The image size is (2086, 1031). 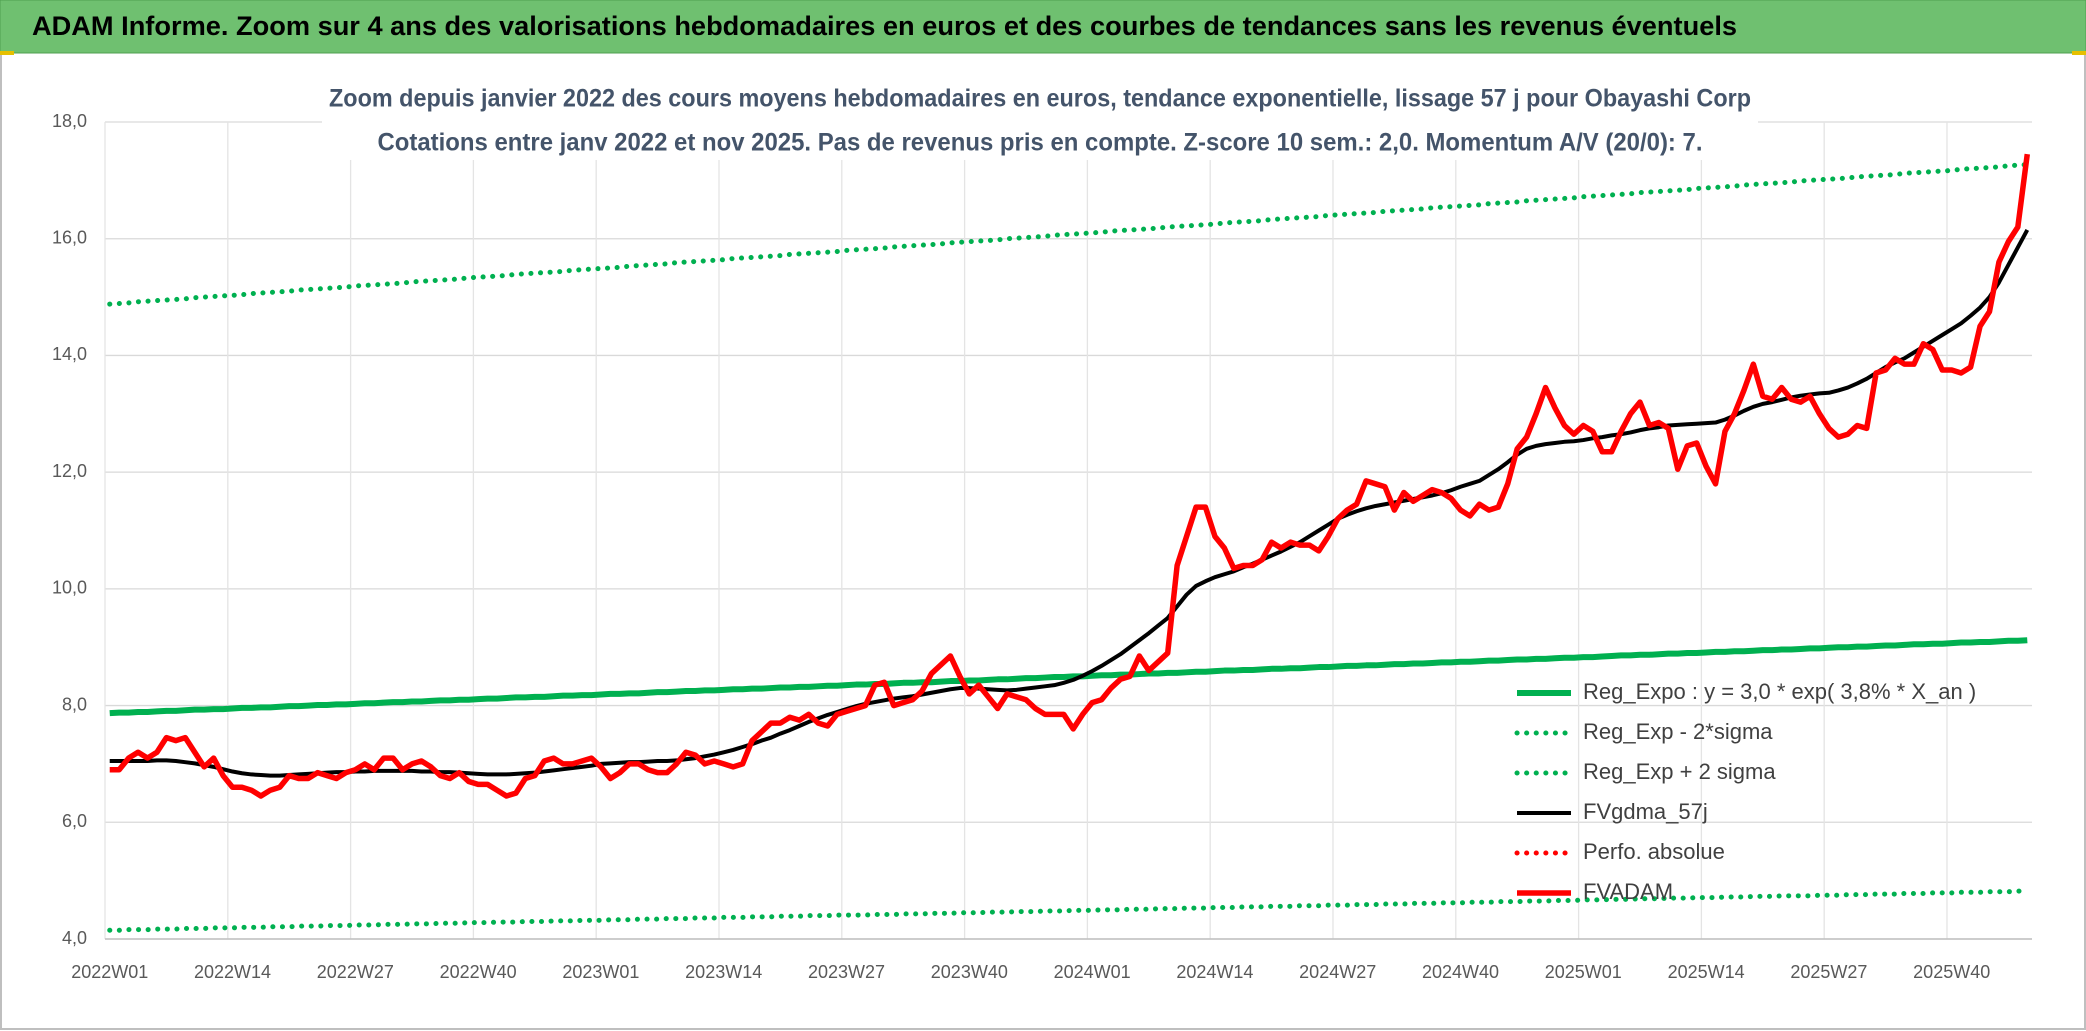 I want to click on x-tick-label: 2024W40, so click(x=1460, y=972).